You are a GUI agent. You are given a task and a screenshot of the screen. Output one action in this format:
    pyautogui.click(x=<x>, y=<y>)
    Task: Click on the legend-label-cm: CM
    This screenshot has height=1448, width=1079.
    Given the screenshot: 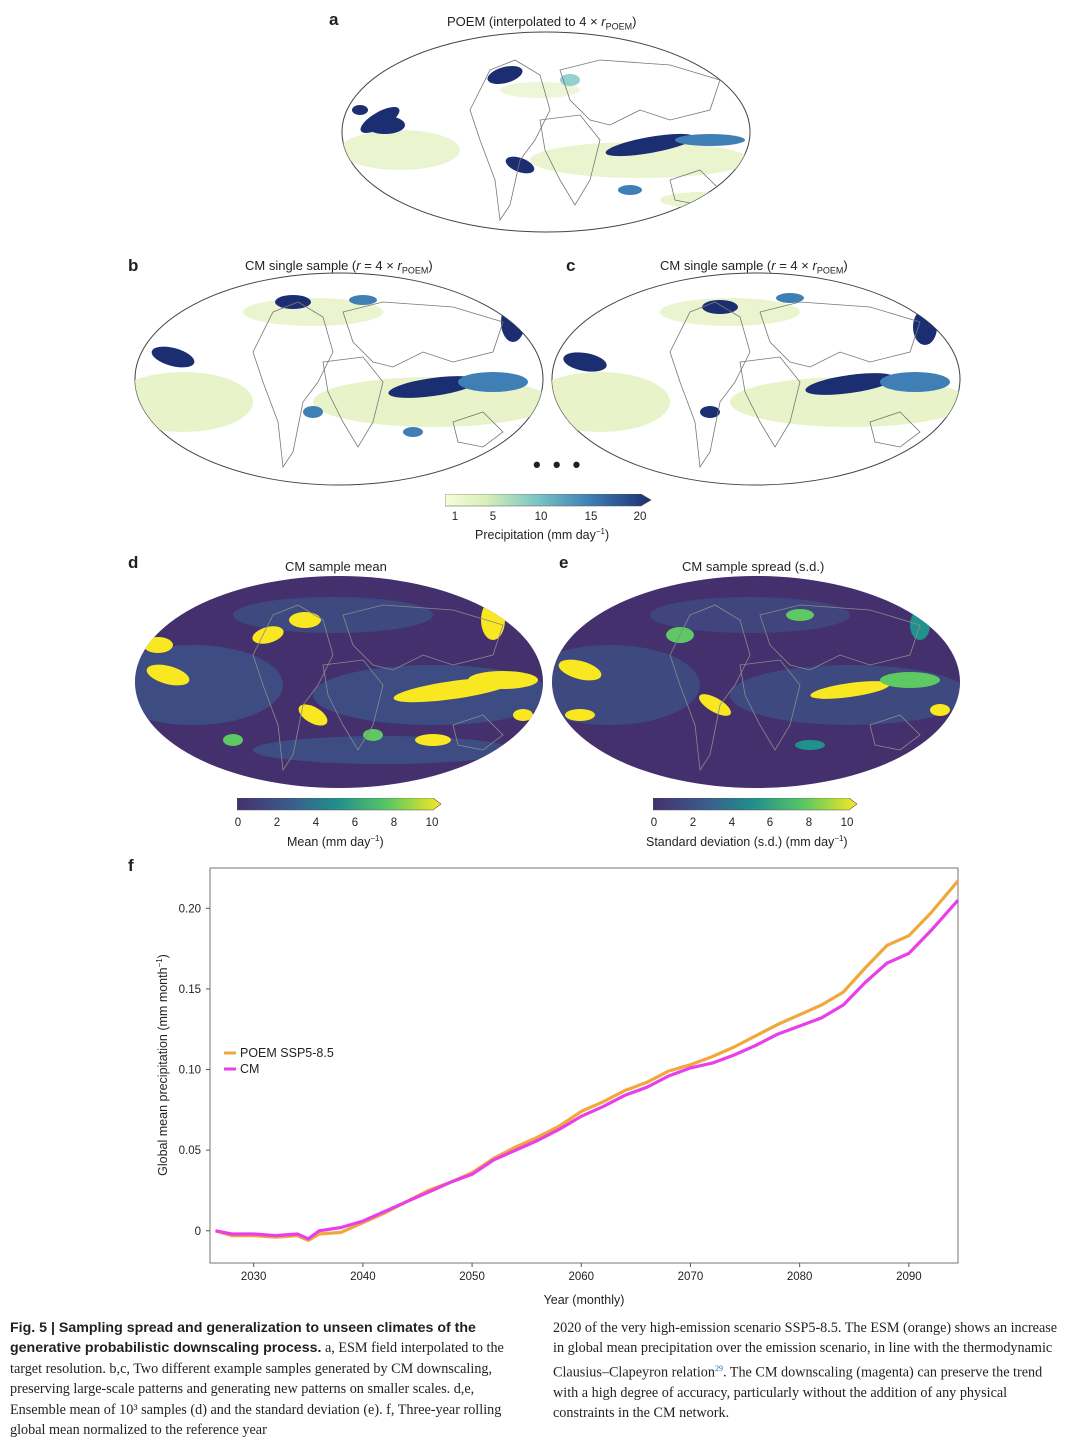 What is the action you would take?
    pyautogui.click(x=249, y=1069)
    